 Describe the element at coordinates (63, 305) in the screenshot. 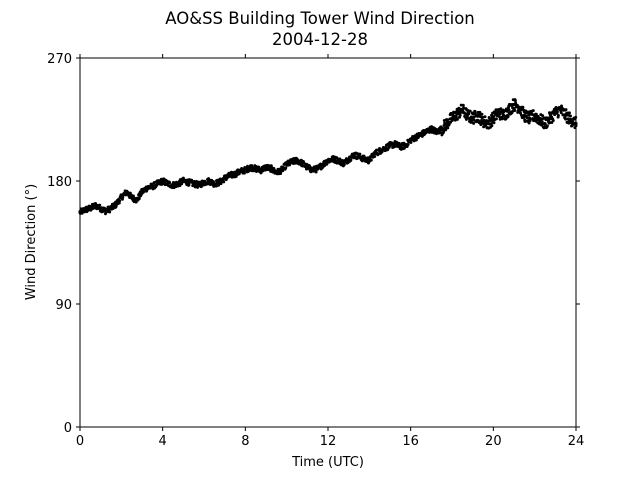

I see `y-tick-label: 90` at that location.